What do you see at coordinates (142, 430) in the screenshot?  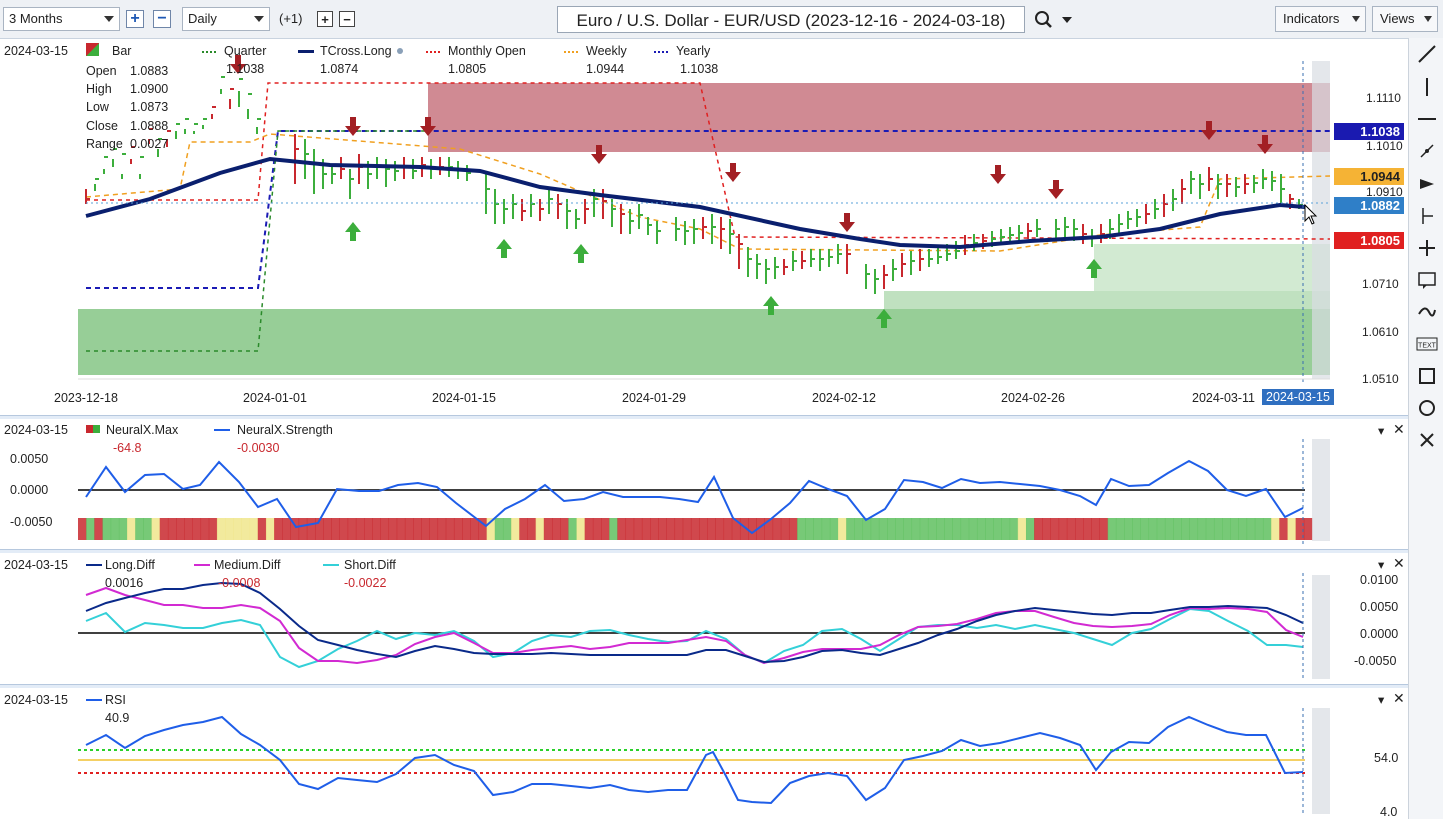 I see `neuralx-max-label: NeuralX.Max` at bounding box center [142, 430].